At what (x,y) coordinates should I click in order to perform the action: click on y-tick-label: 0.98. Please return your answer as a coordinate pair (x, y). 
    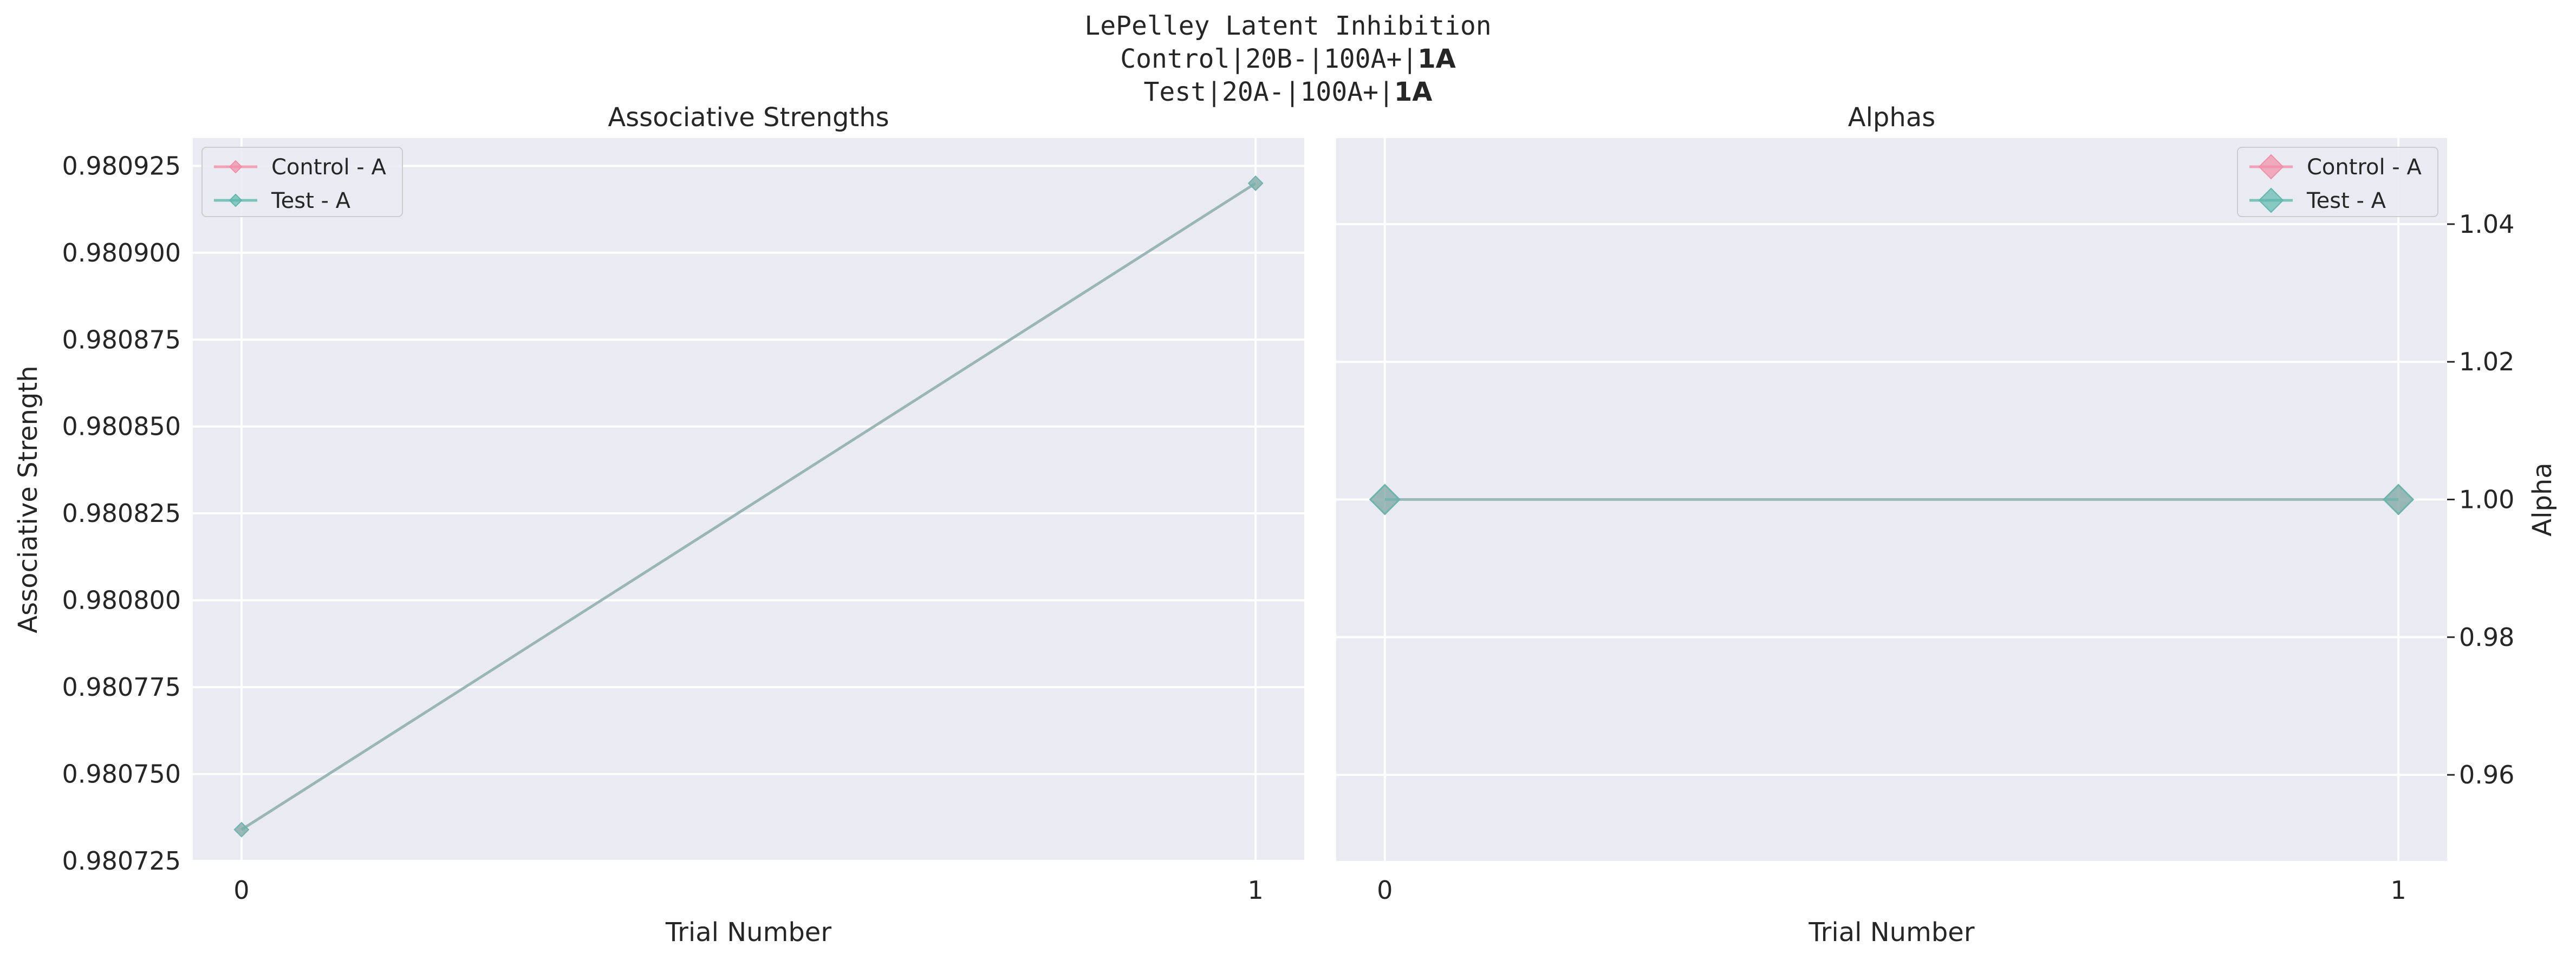
    Looking at the image, I should click on (2486, 637).